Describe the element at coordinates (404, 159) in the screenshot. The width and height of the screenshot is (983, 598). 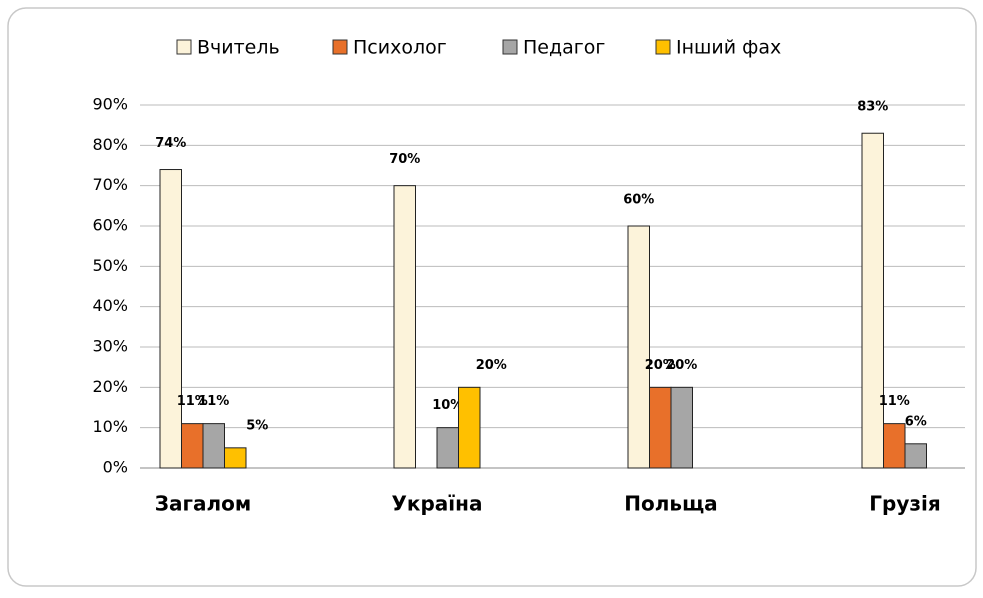
I see `value-label: 70%` at that location.